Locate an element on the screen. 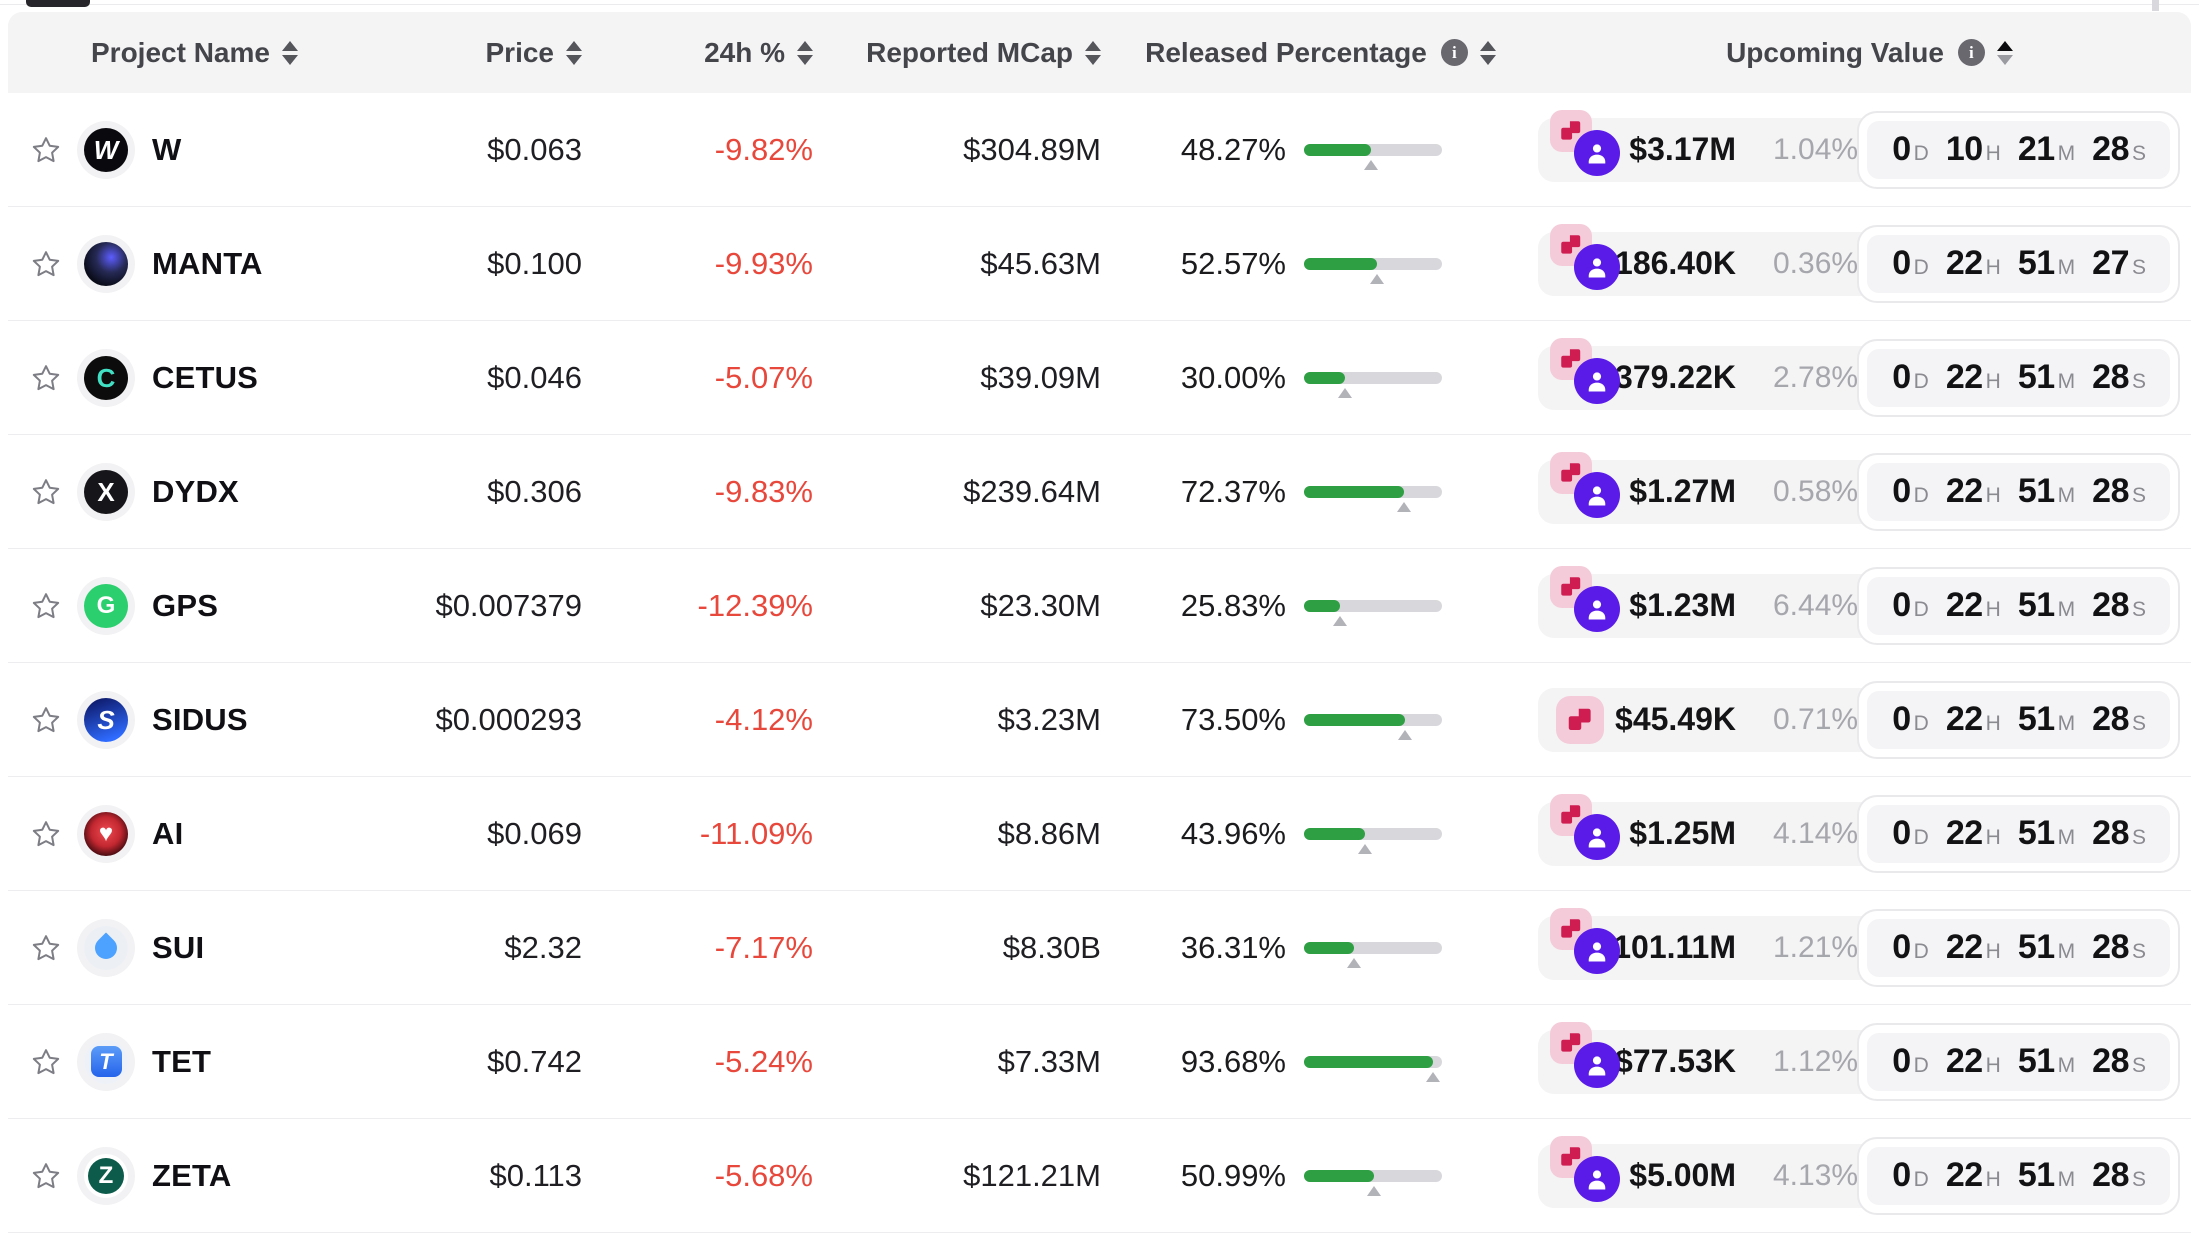  released-cell: 52.57% is located at coordinates (1290, 264).